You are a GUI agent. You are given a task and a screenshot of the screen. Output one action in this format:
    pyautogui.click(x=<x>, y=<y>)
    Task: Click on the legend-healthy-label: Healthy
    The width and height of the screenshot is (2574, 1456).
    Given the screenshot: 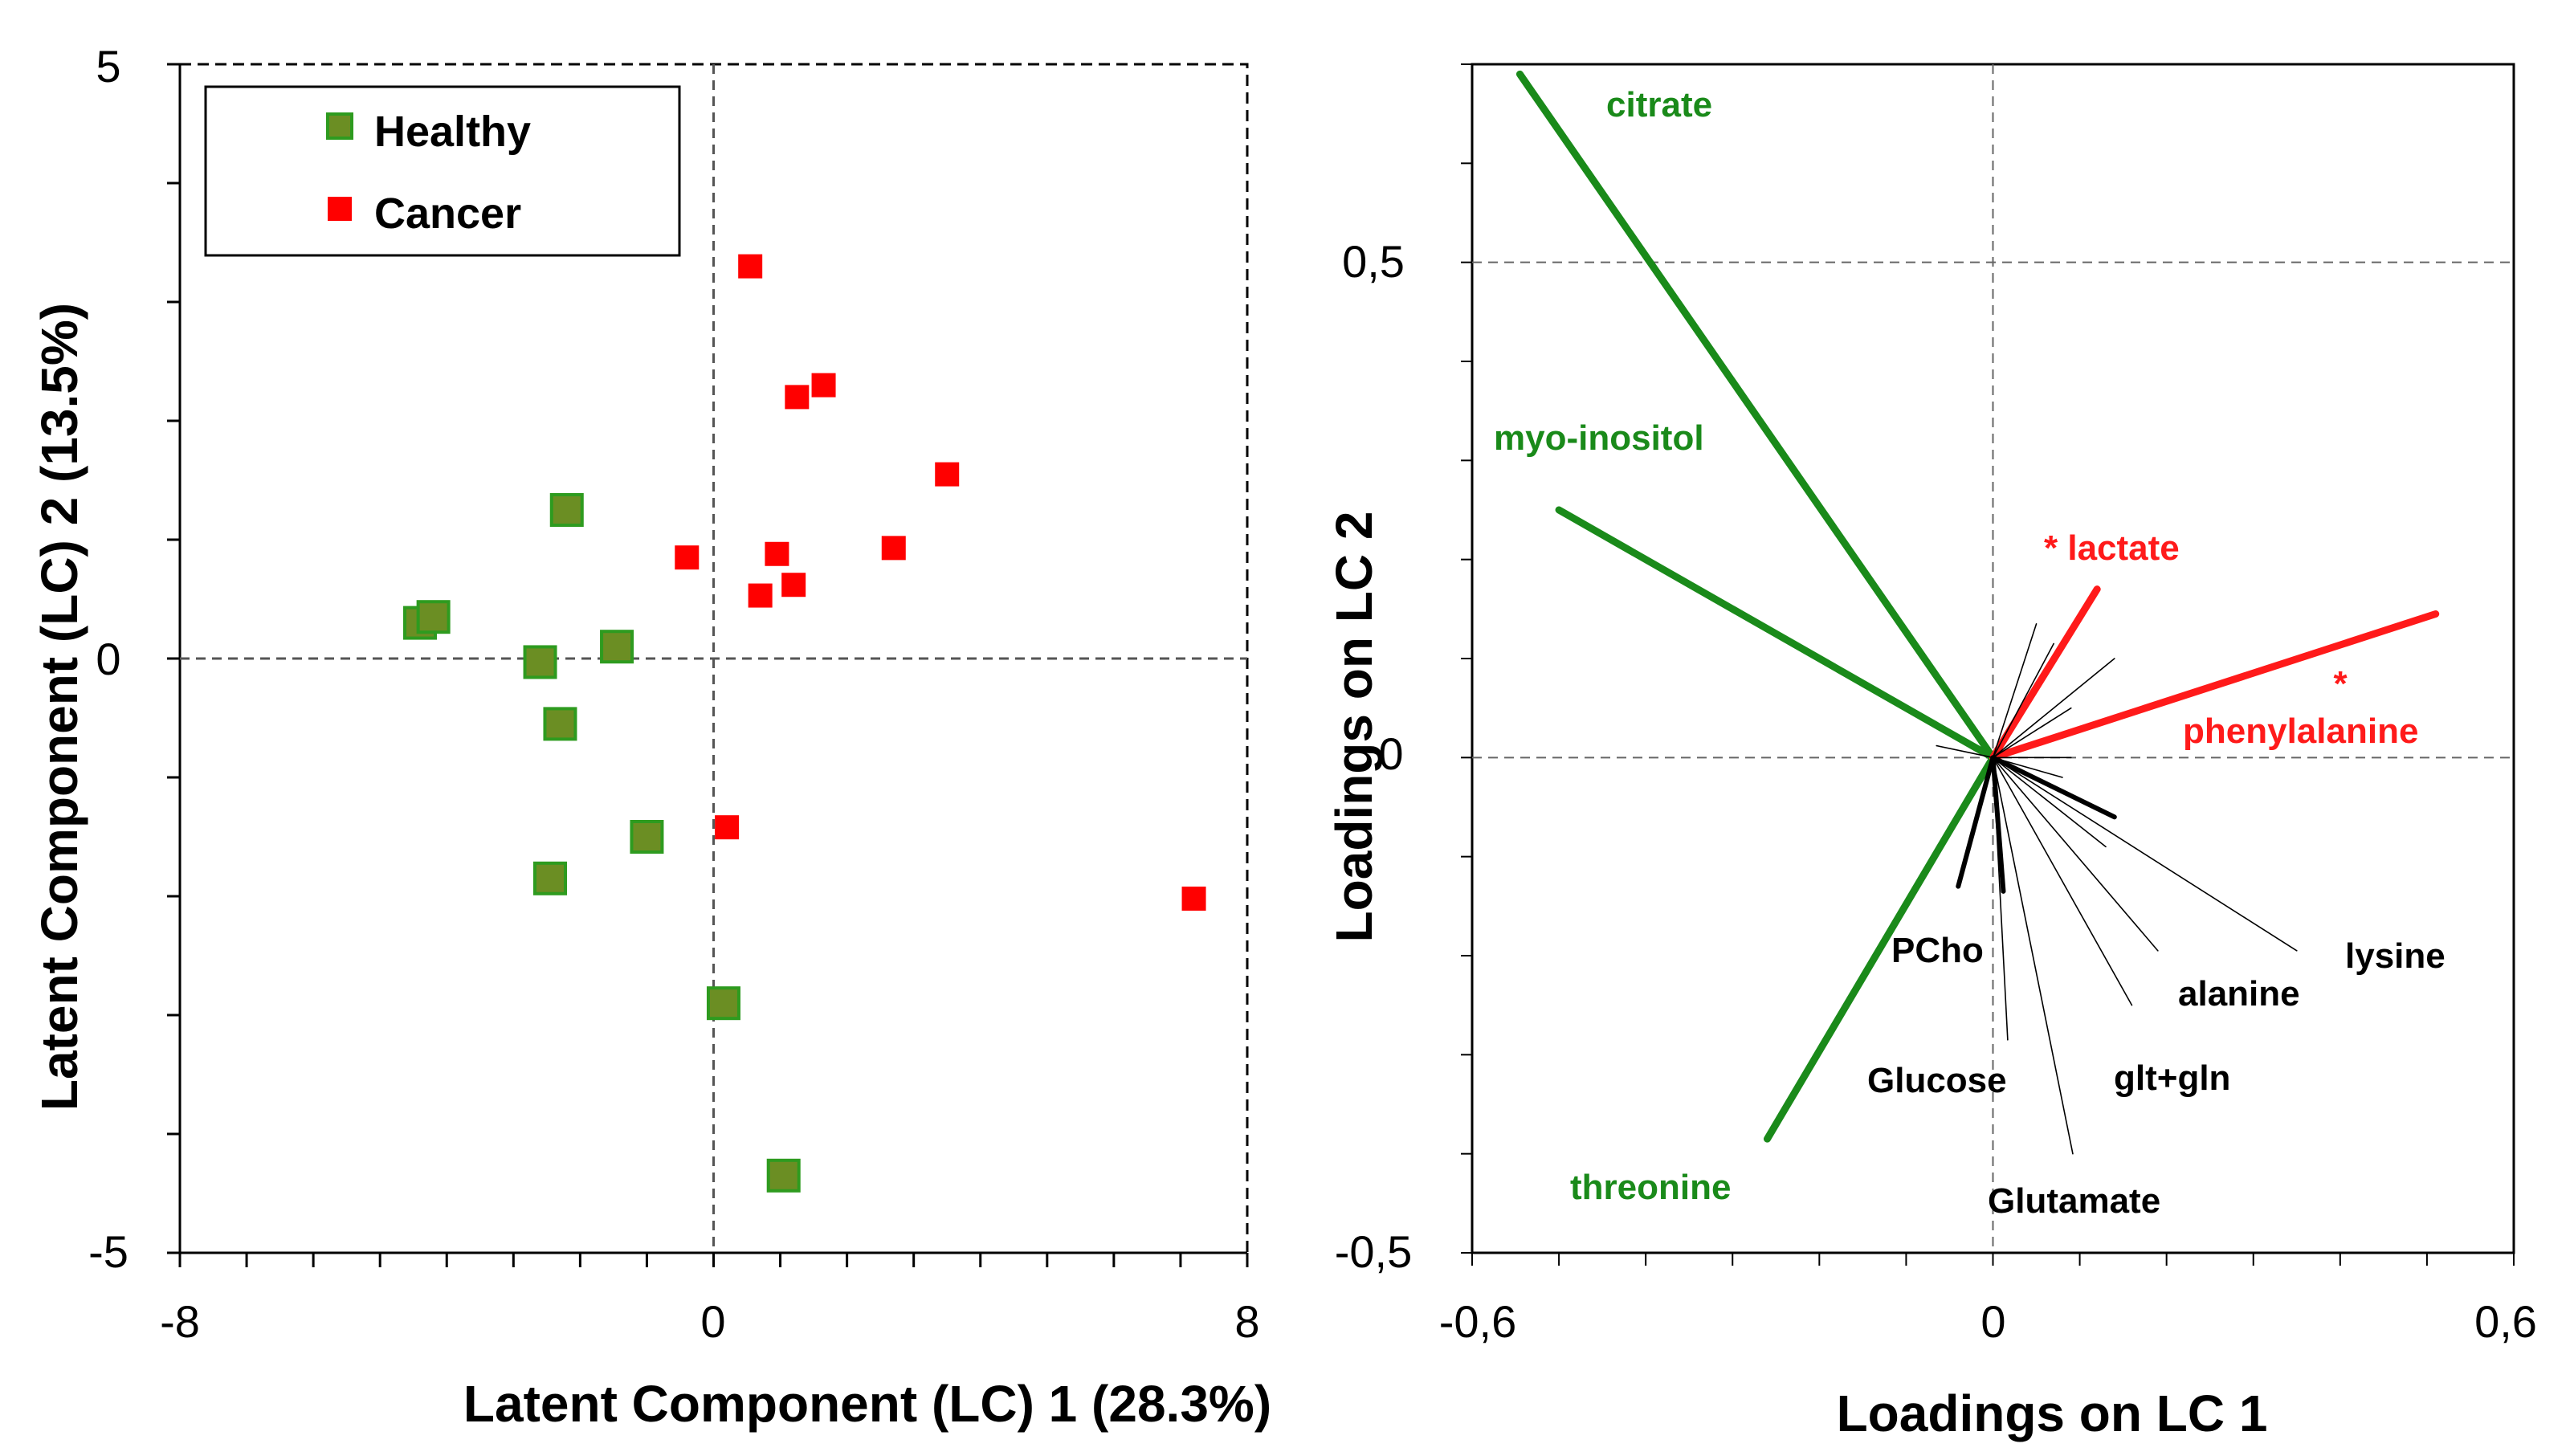 What is the action you would take?
    pyautogui.click(x=452, y=132)
    